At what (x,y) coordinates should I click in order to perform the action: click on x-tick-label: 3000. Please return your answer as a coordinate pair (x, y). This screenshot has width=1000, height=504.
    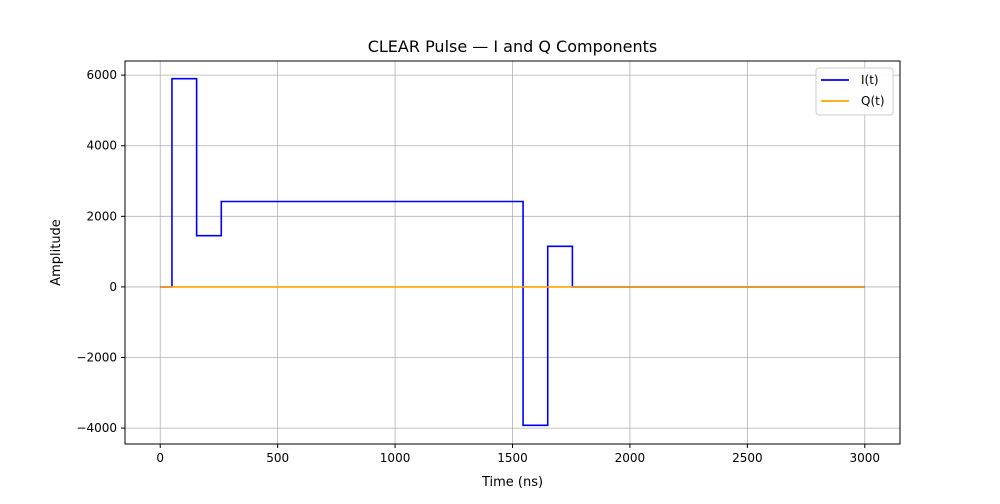
    Looking at the image, I should click on (864, 458).